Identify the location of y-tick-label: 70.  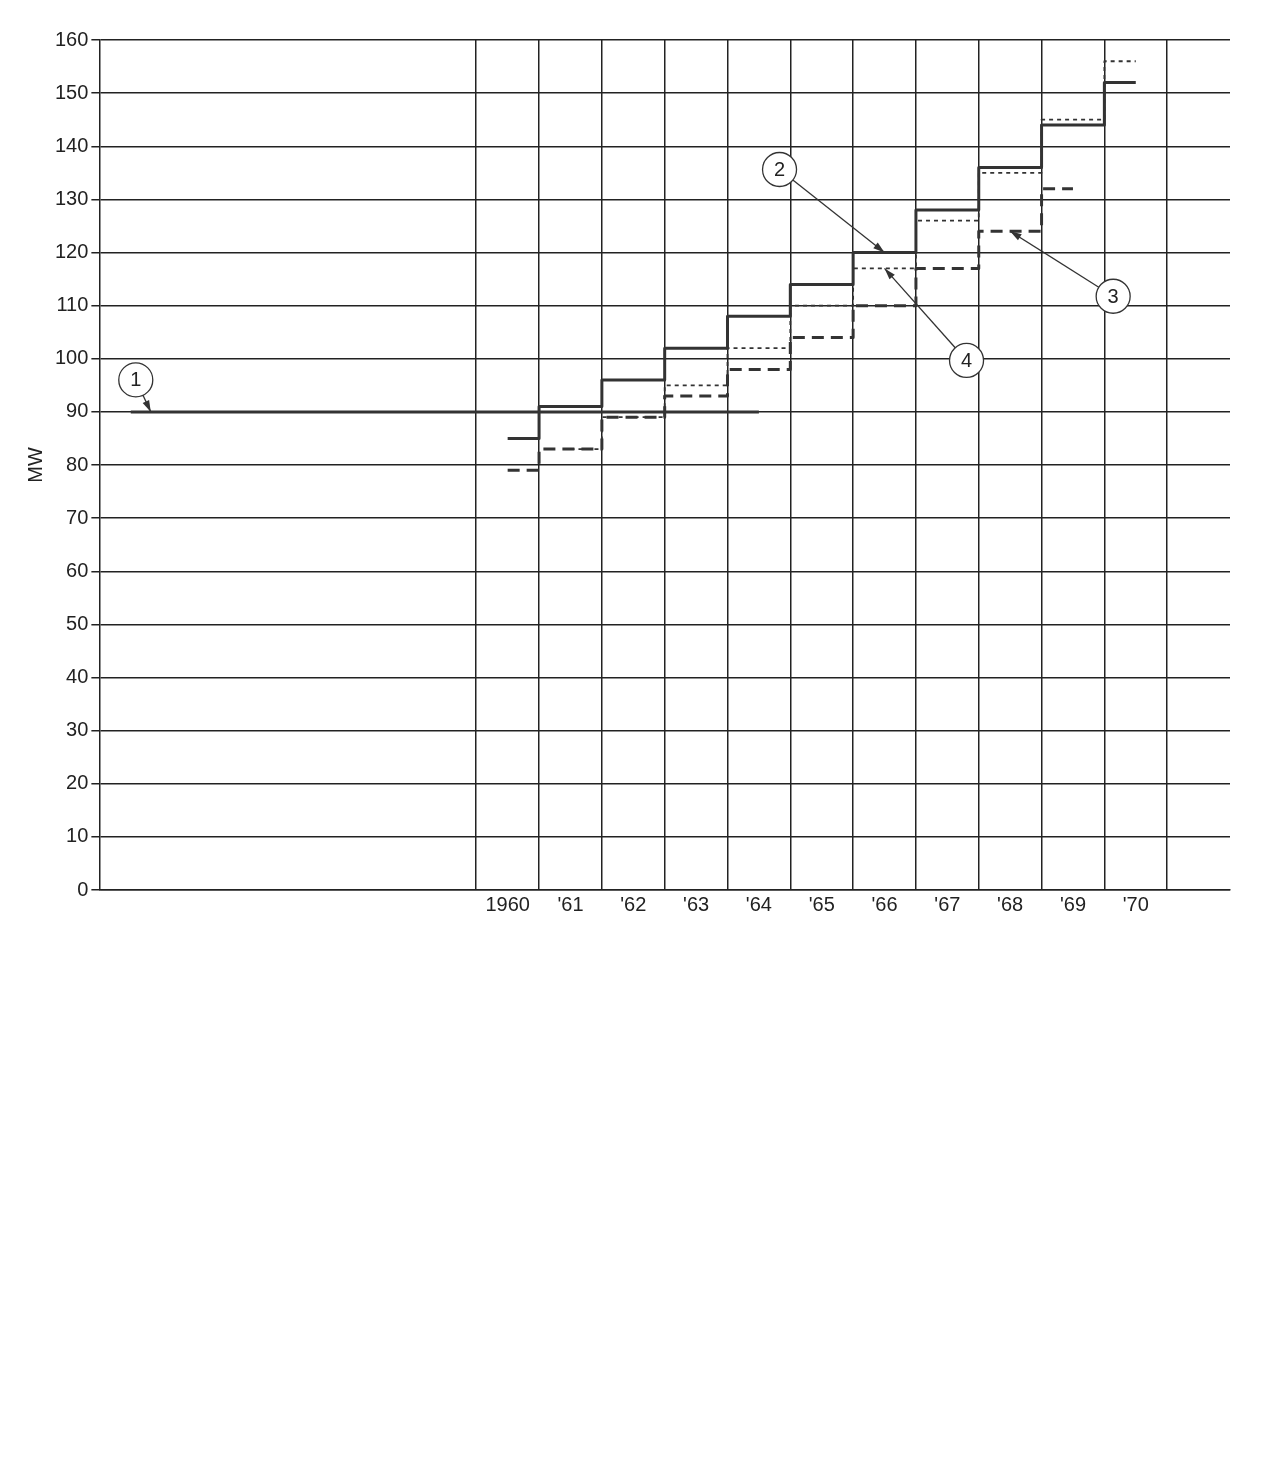
(77, 516).